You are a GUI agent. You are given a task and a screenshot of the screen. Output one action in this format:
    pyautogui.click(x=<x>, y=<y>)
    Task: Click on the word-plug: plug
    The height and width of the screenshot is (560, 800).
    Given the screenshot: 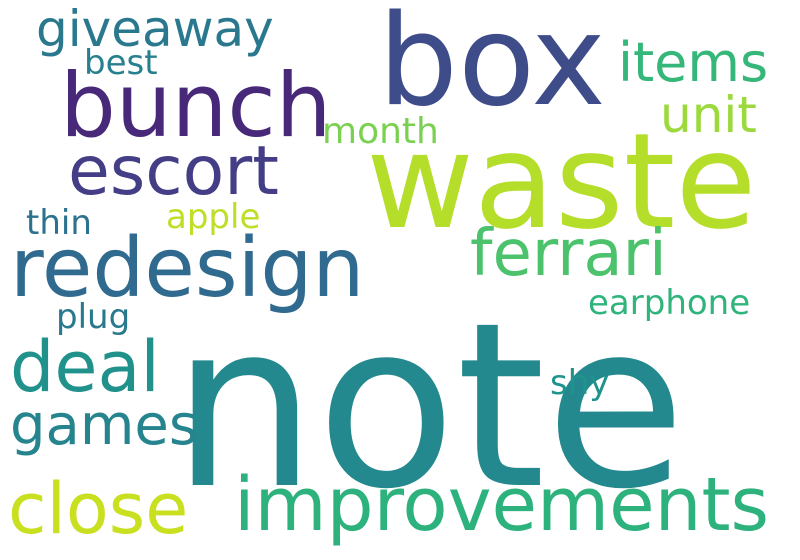 What is the action you would take?
    pyautogui.click(x=93, y=317)
    